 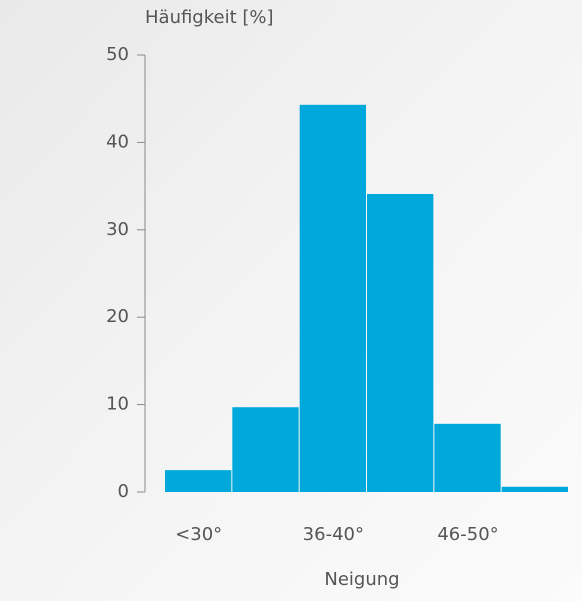 What do you see at coordinates (361, 579) in the screenshot?
I see `x-axis-title: Neigung` at bounding box center [361, 579].